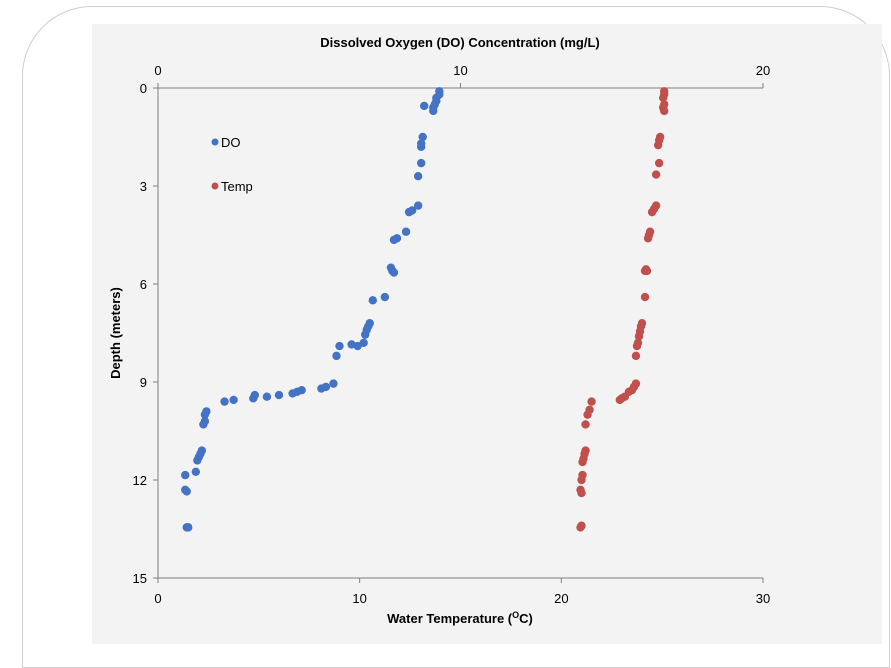 This screenshot has height=668, width=891. What do you see at coordinates (763, 70) in the screenshot?
I see `top-axis-tick-label: 20` at bounding box center [763, 70].